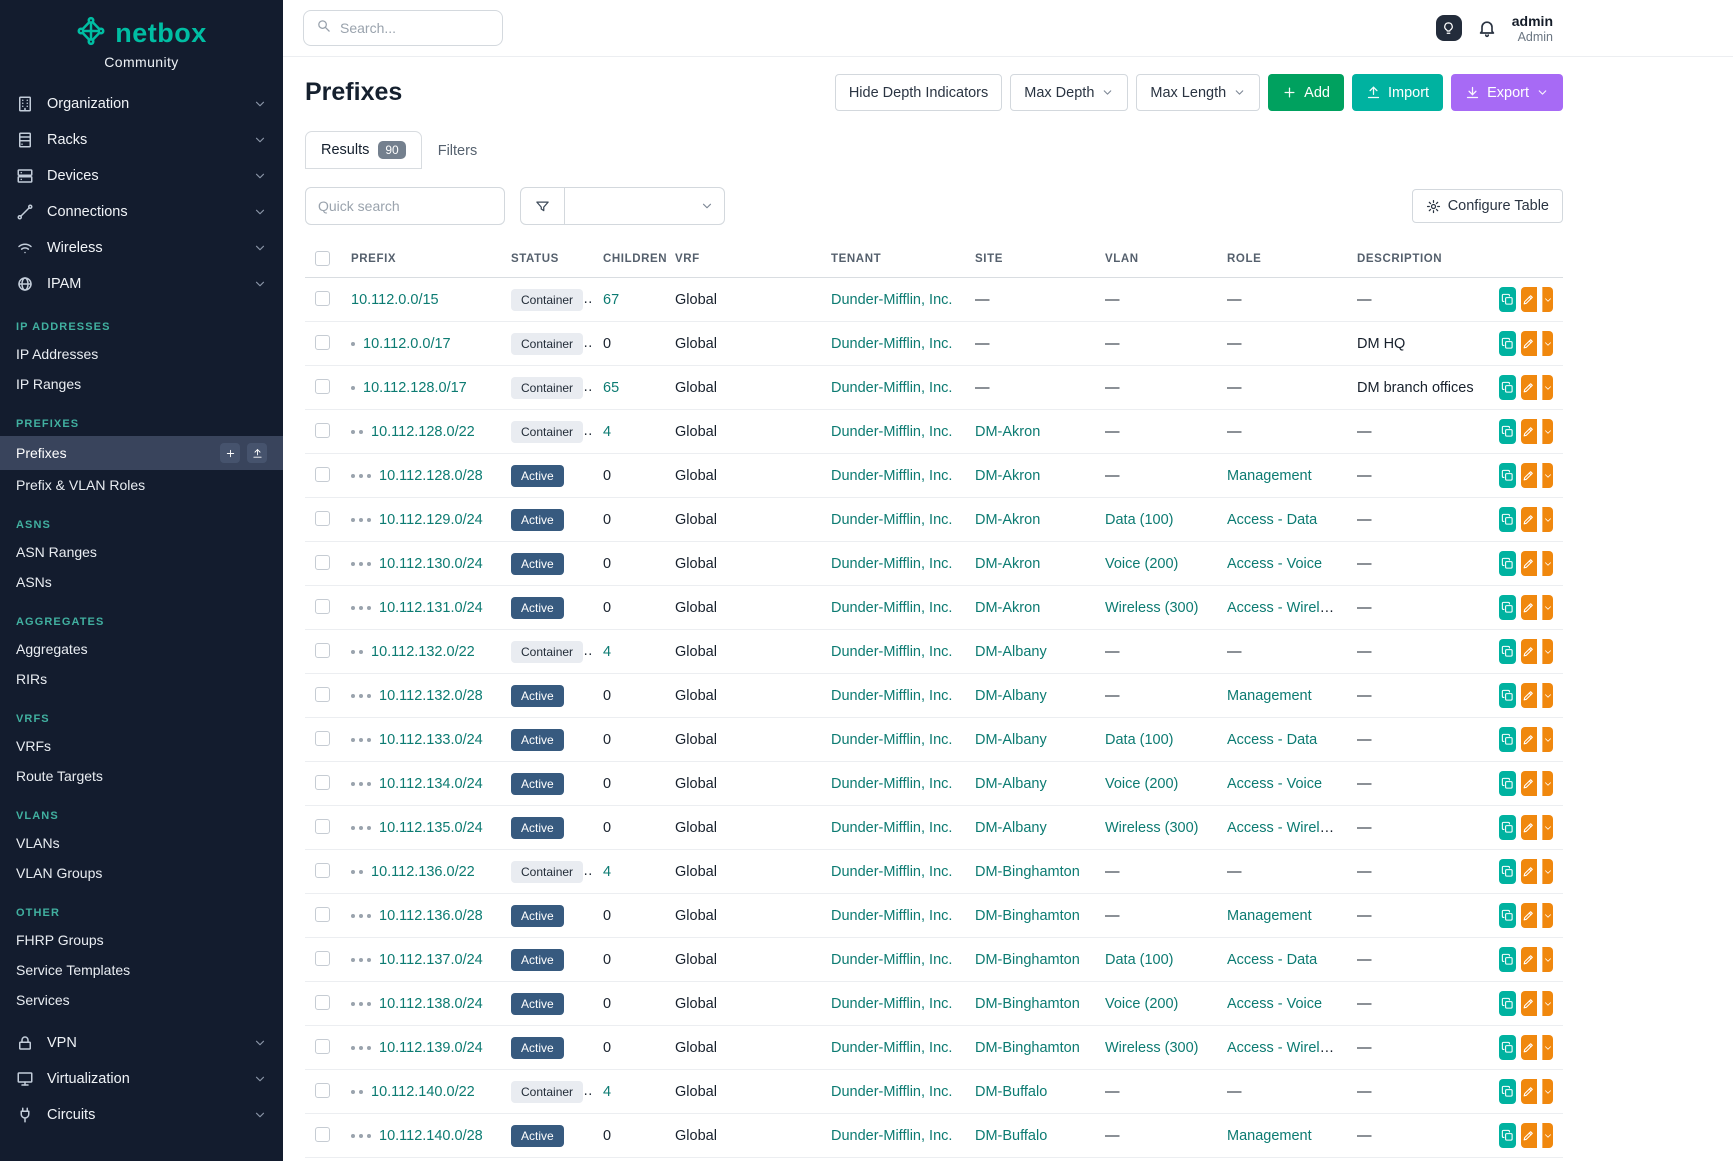 Image resolution: width=1733 pixels, height=1161 pixels. I want to click on prefix-link: 10.112.129.0/24, so click(431, 519).